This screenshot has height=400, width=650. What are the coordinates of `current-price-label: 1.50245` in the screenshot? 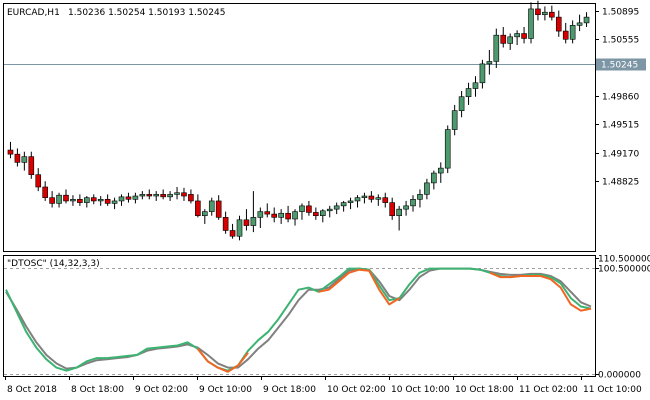 It's located at (619, 66).